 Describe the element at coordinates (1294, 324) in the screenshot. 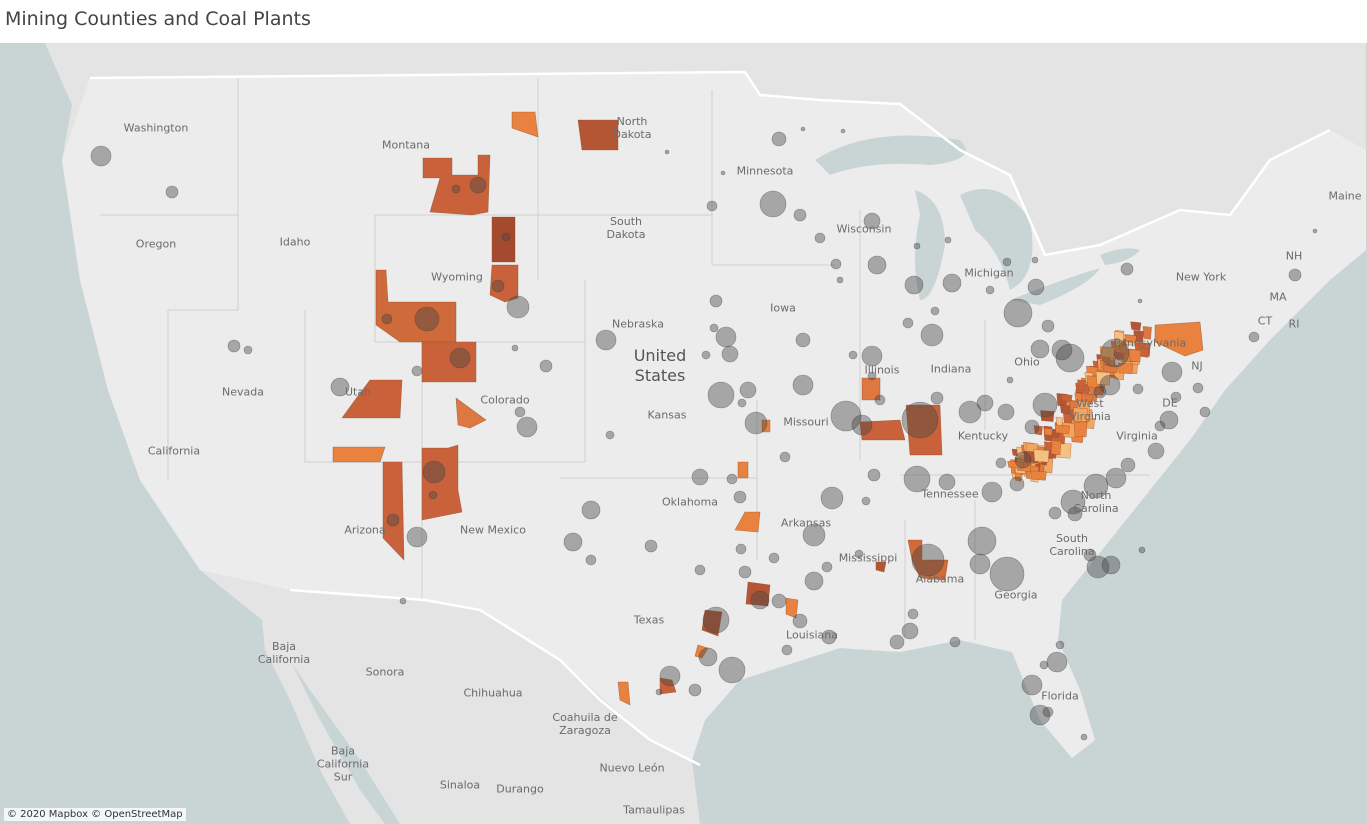

I see `place-label: RI` at that location.